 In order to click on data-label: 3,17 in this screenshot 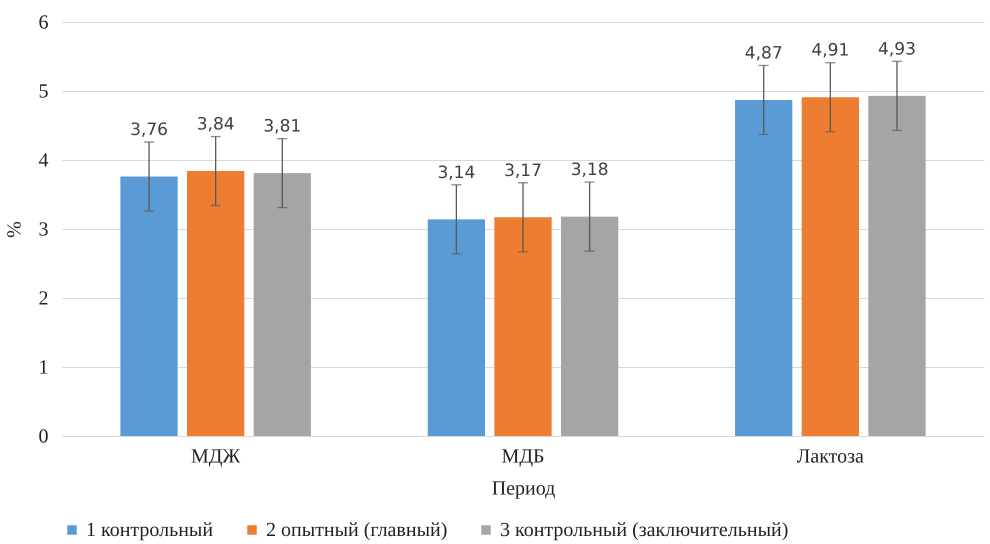, I will do `click(523, 170)`.